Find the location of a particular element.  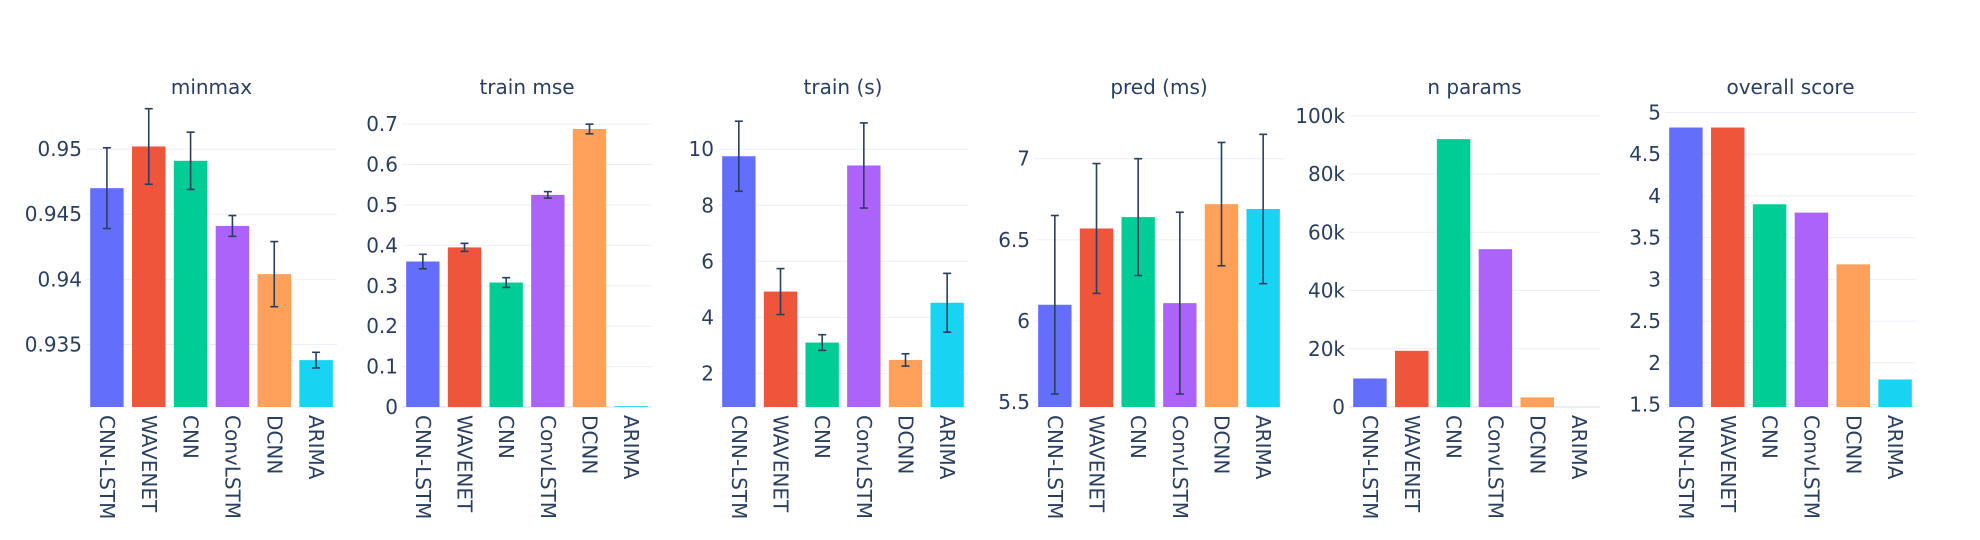

y-tick-label: 0.935 is located at coordinates (53, 344).